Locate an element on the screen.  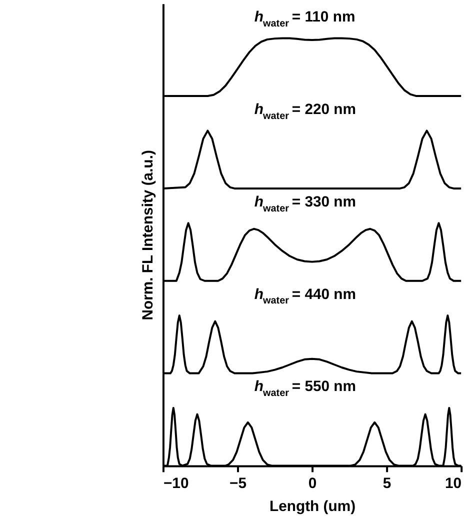
x-axis-title: Length (um) is located at coordinates (313, 506).